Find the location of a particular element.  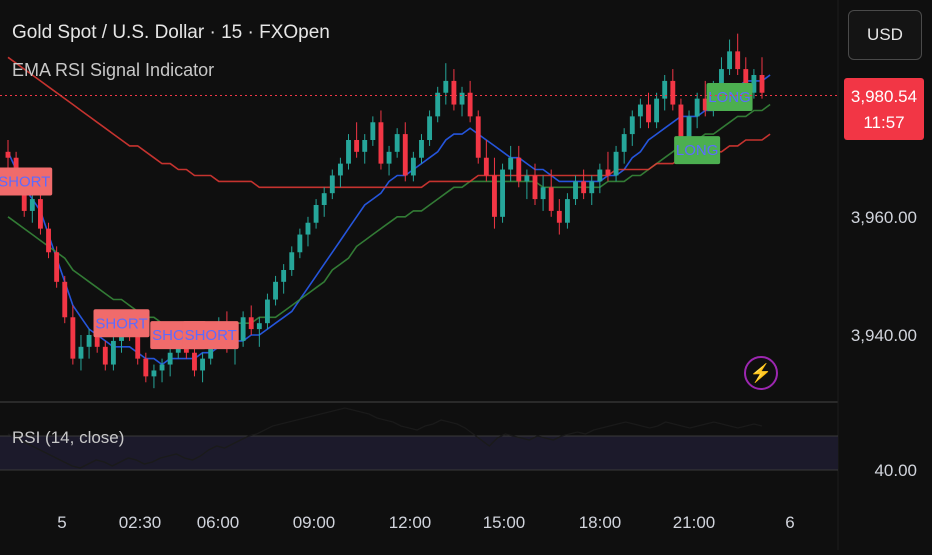

price-tick-label: 3,940.00 is located at coordinates (884, 335).